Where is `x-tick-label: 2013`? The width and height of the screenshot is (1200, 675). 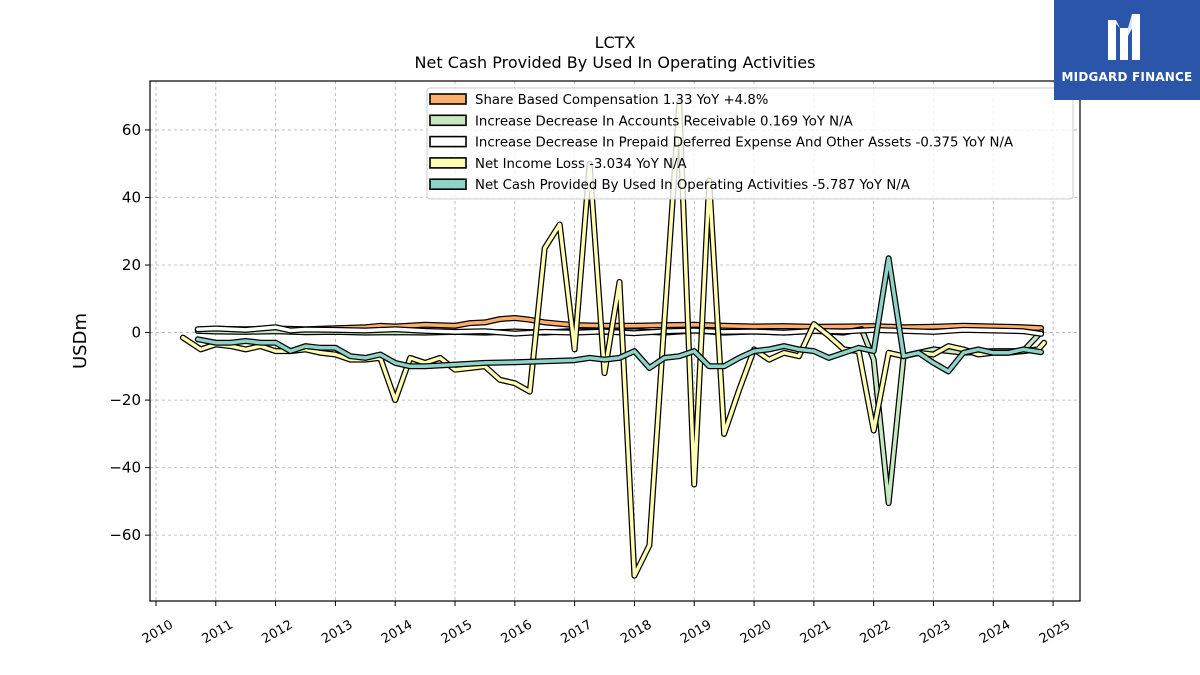
x-tick-label: 2013 is located at coordinates (337, 632).